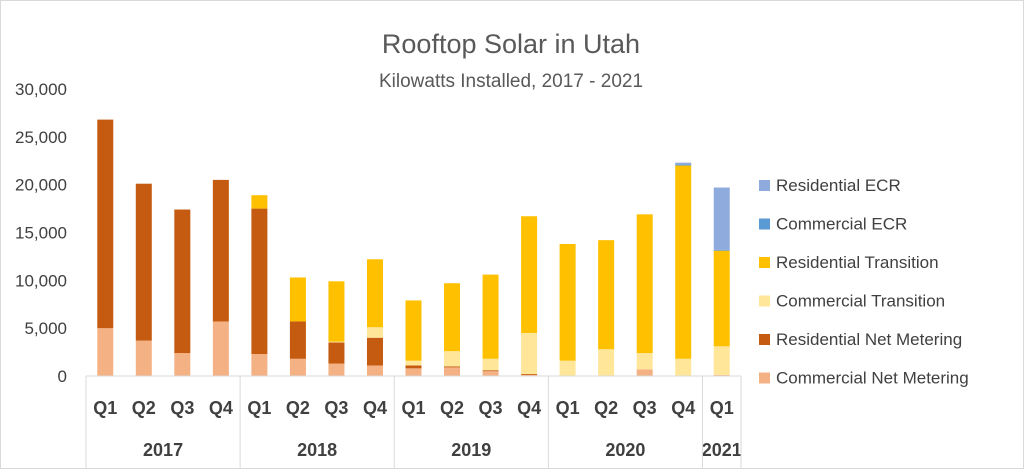 The width and height of the screenshot is (1024, 473). Describe the element at coordinates (62, 376) in the screenshot. I see `y-tick-label: 0` at that location.